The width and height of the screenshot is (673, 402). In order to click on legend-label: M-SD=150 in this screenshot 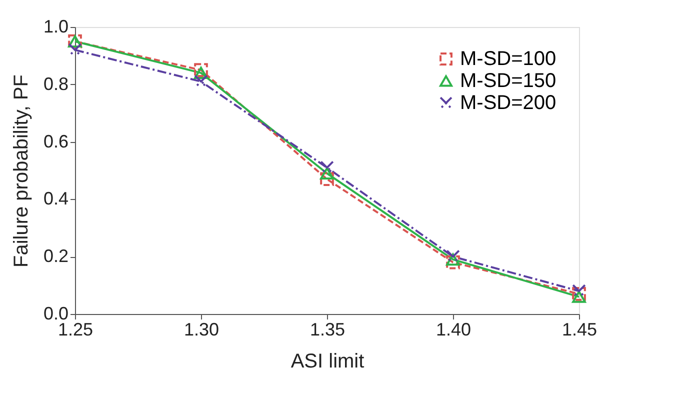, I will do `click(508, 81)`.